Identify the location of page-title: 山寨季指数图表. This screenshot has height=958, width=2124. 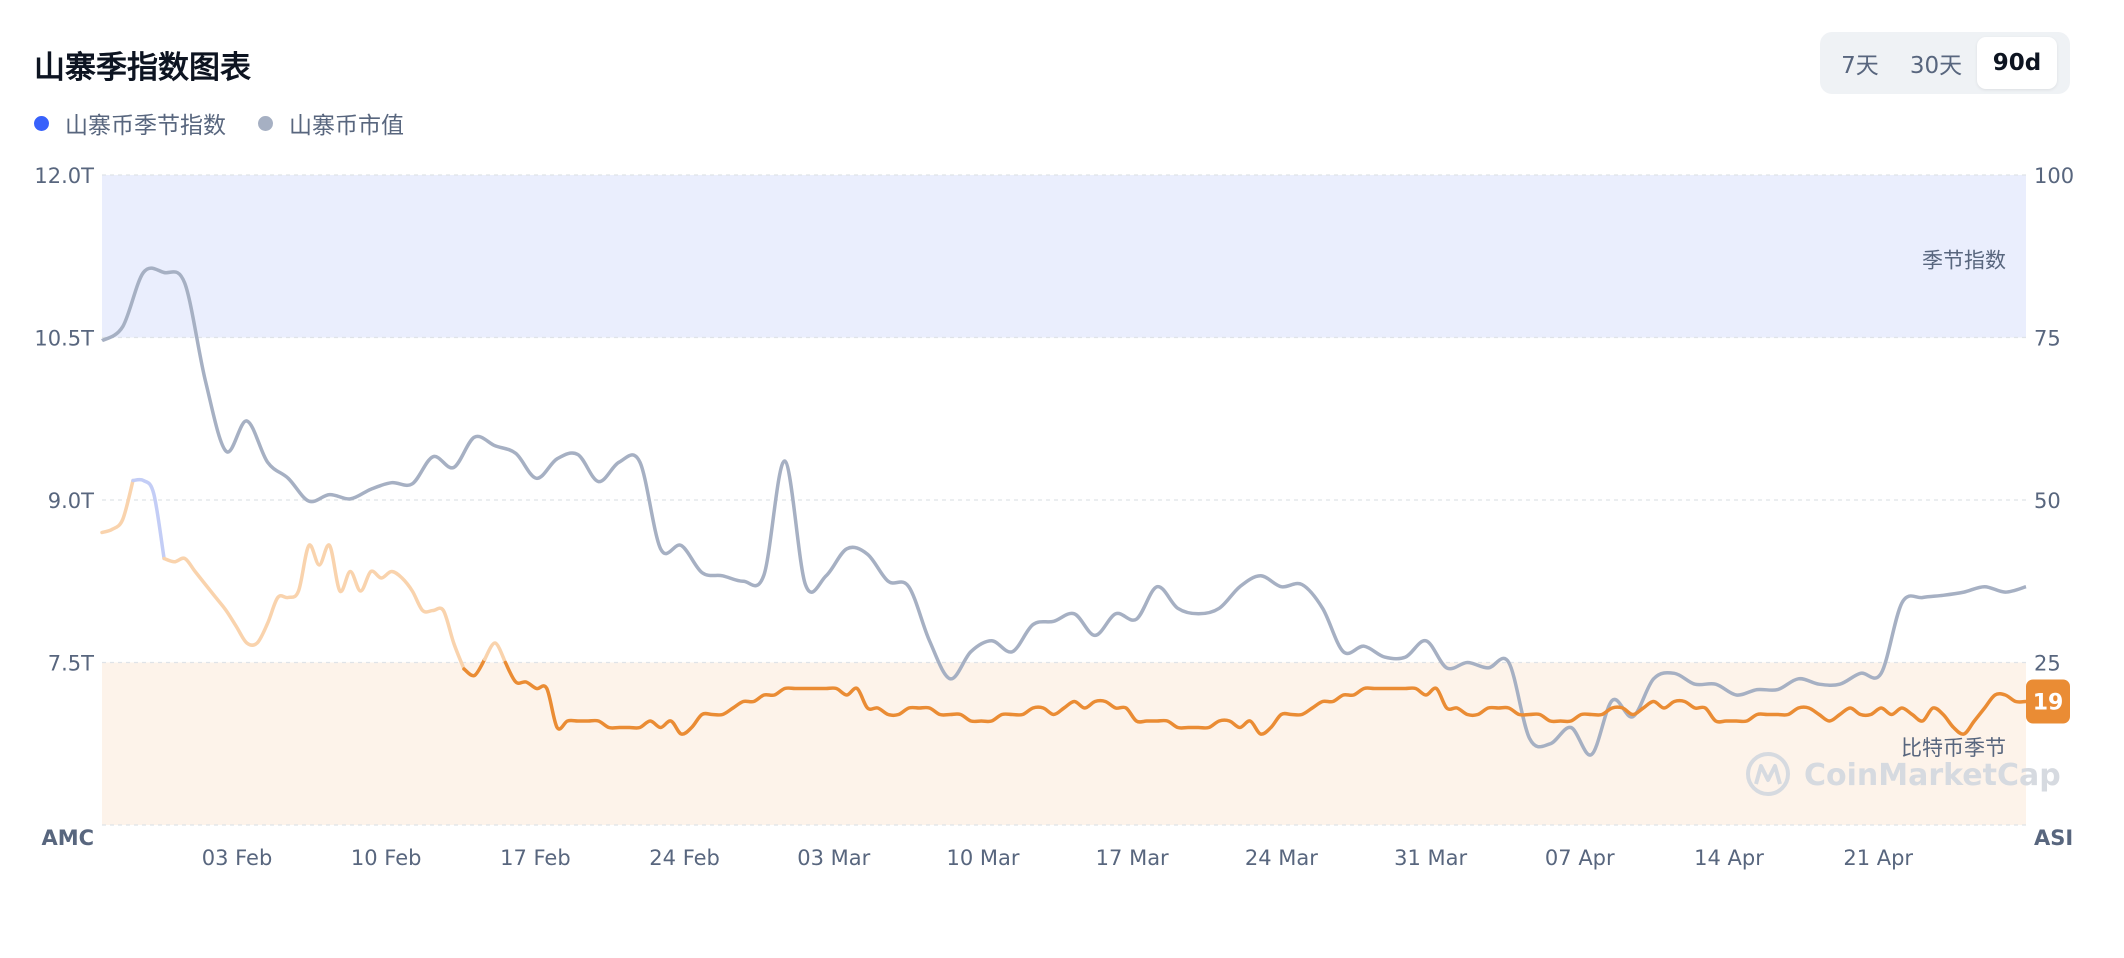
(142, 68).